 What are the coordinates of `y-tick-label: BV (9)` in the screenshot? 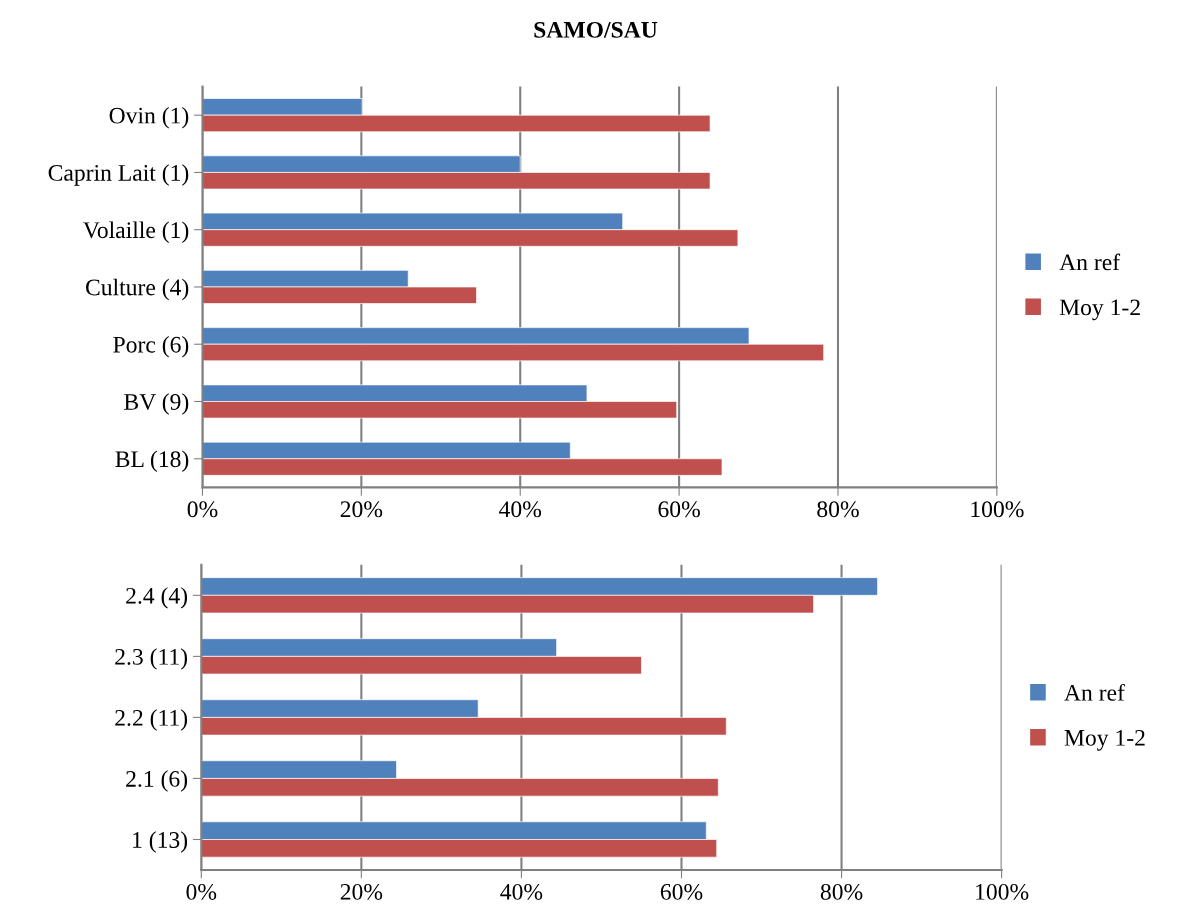 It's located at (156, 404).